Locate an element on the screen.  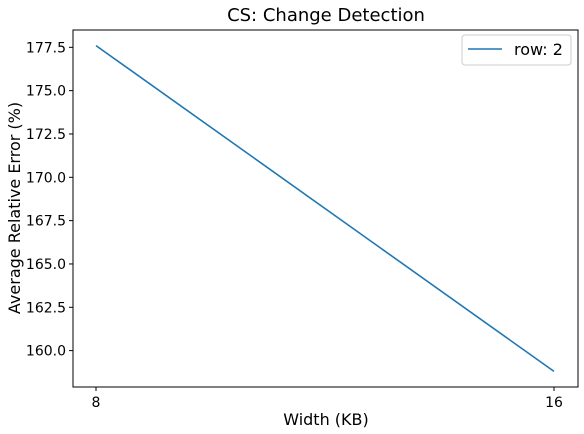
y-axis-label: Average Relative Error (%) is located at coordinates (14, 208).